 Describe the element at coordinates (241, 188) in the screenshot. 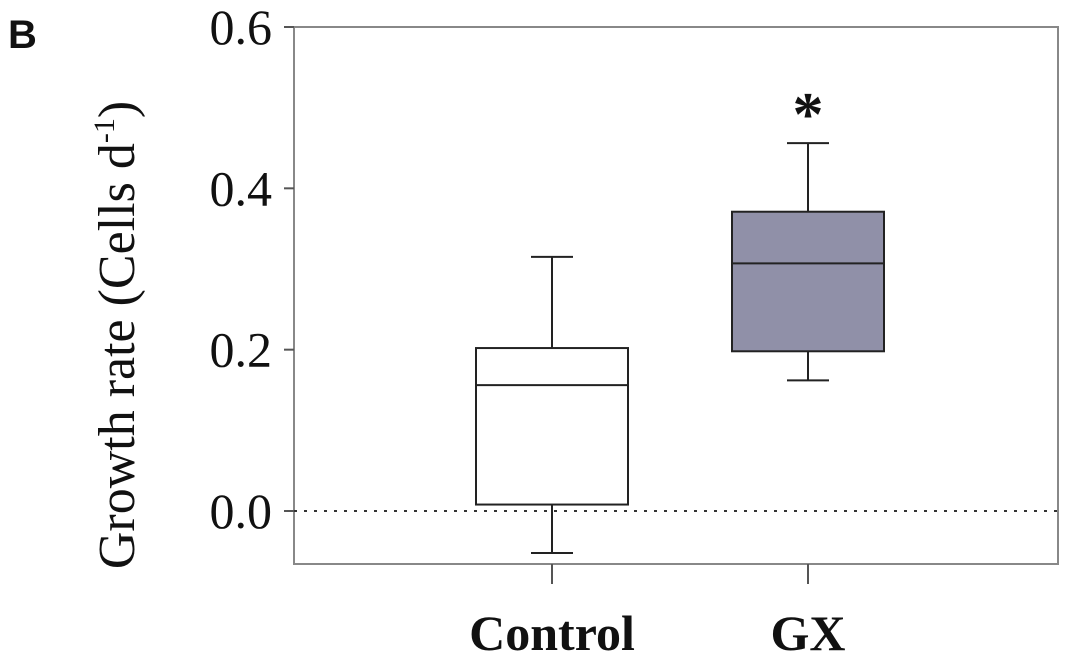

I see `y-tick-label: 0.4` at that location.